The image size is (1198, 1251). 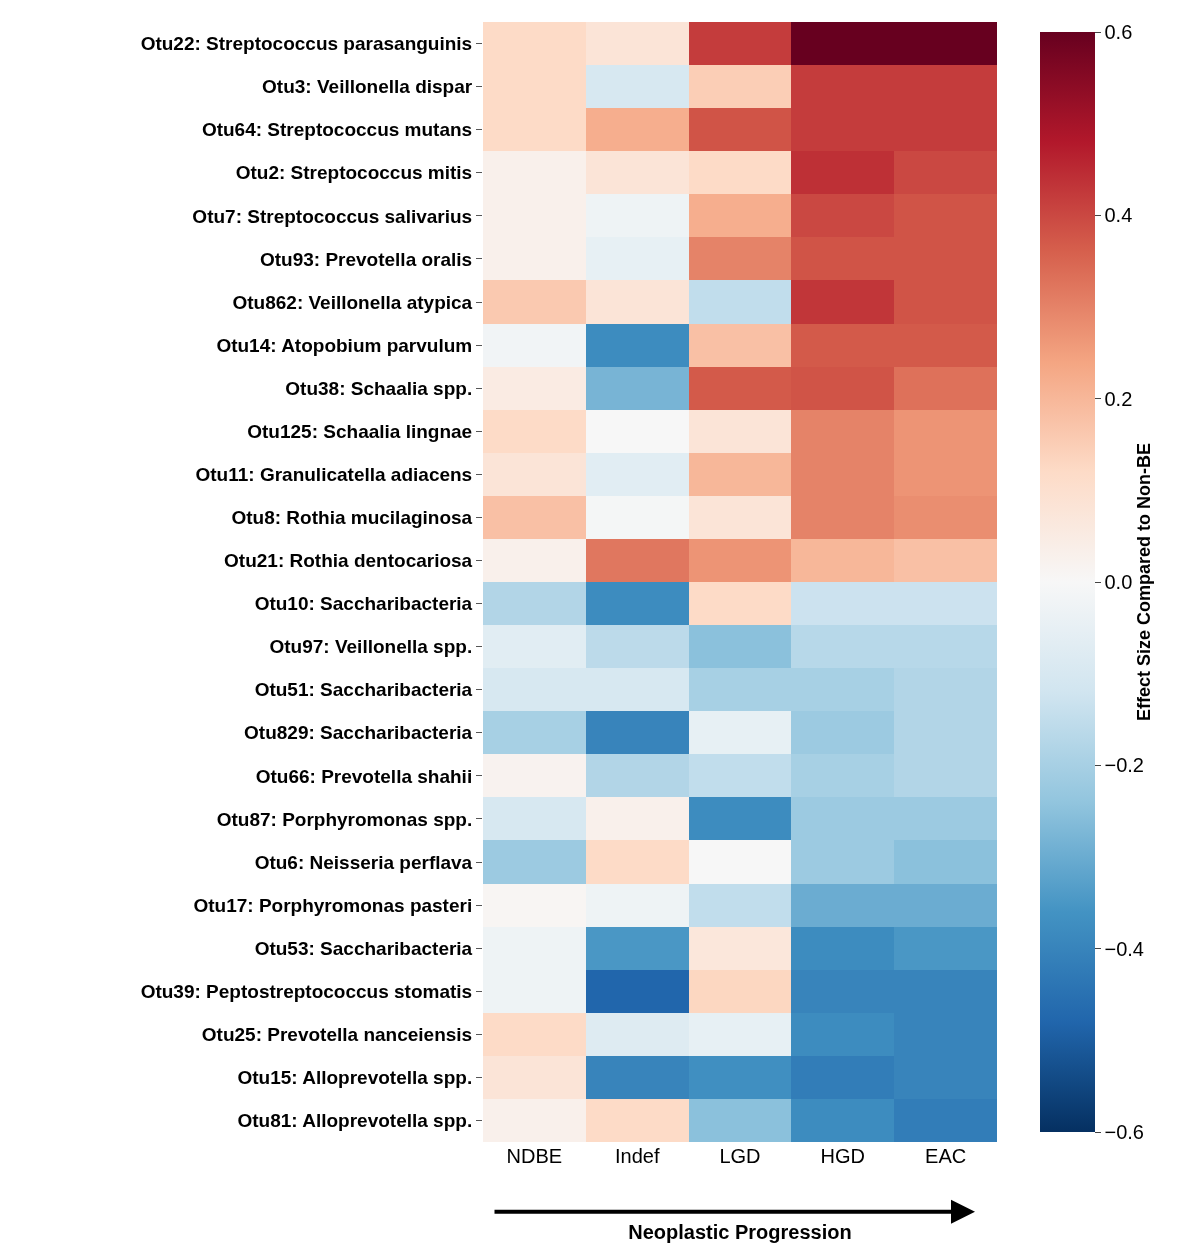 What do you see at coordinates (1124, 948) in the screenshot?
I see `color-bar-label: −0.4` at bounding box center [1124, 948].